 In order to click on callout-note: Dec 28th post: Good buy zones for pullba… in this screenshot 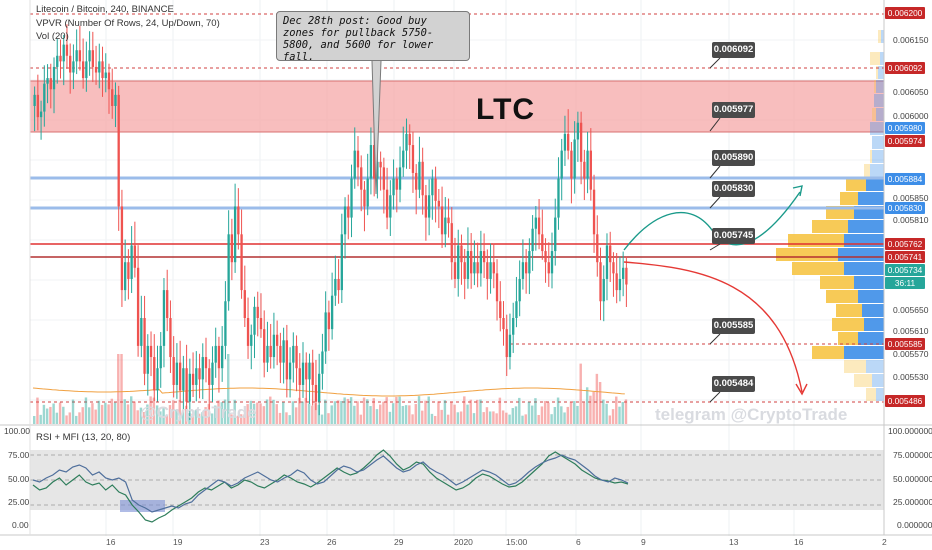, I will do `click(373, 37)`.